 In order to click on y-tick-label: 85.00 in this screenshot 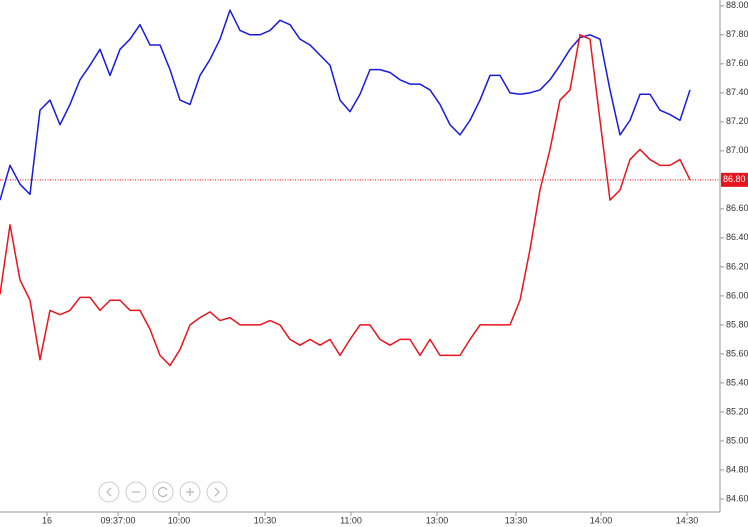, I will do `click(737, 440)`.